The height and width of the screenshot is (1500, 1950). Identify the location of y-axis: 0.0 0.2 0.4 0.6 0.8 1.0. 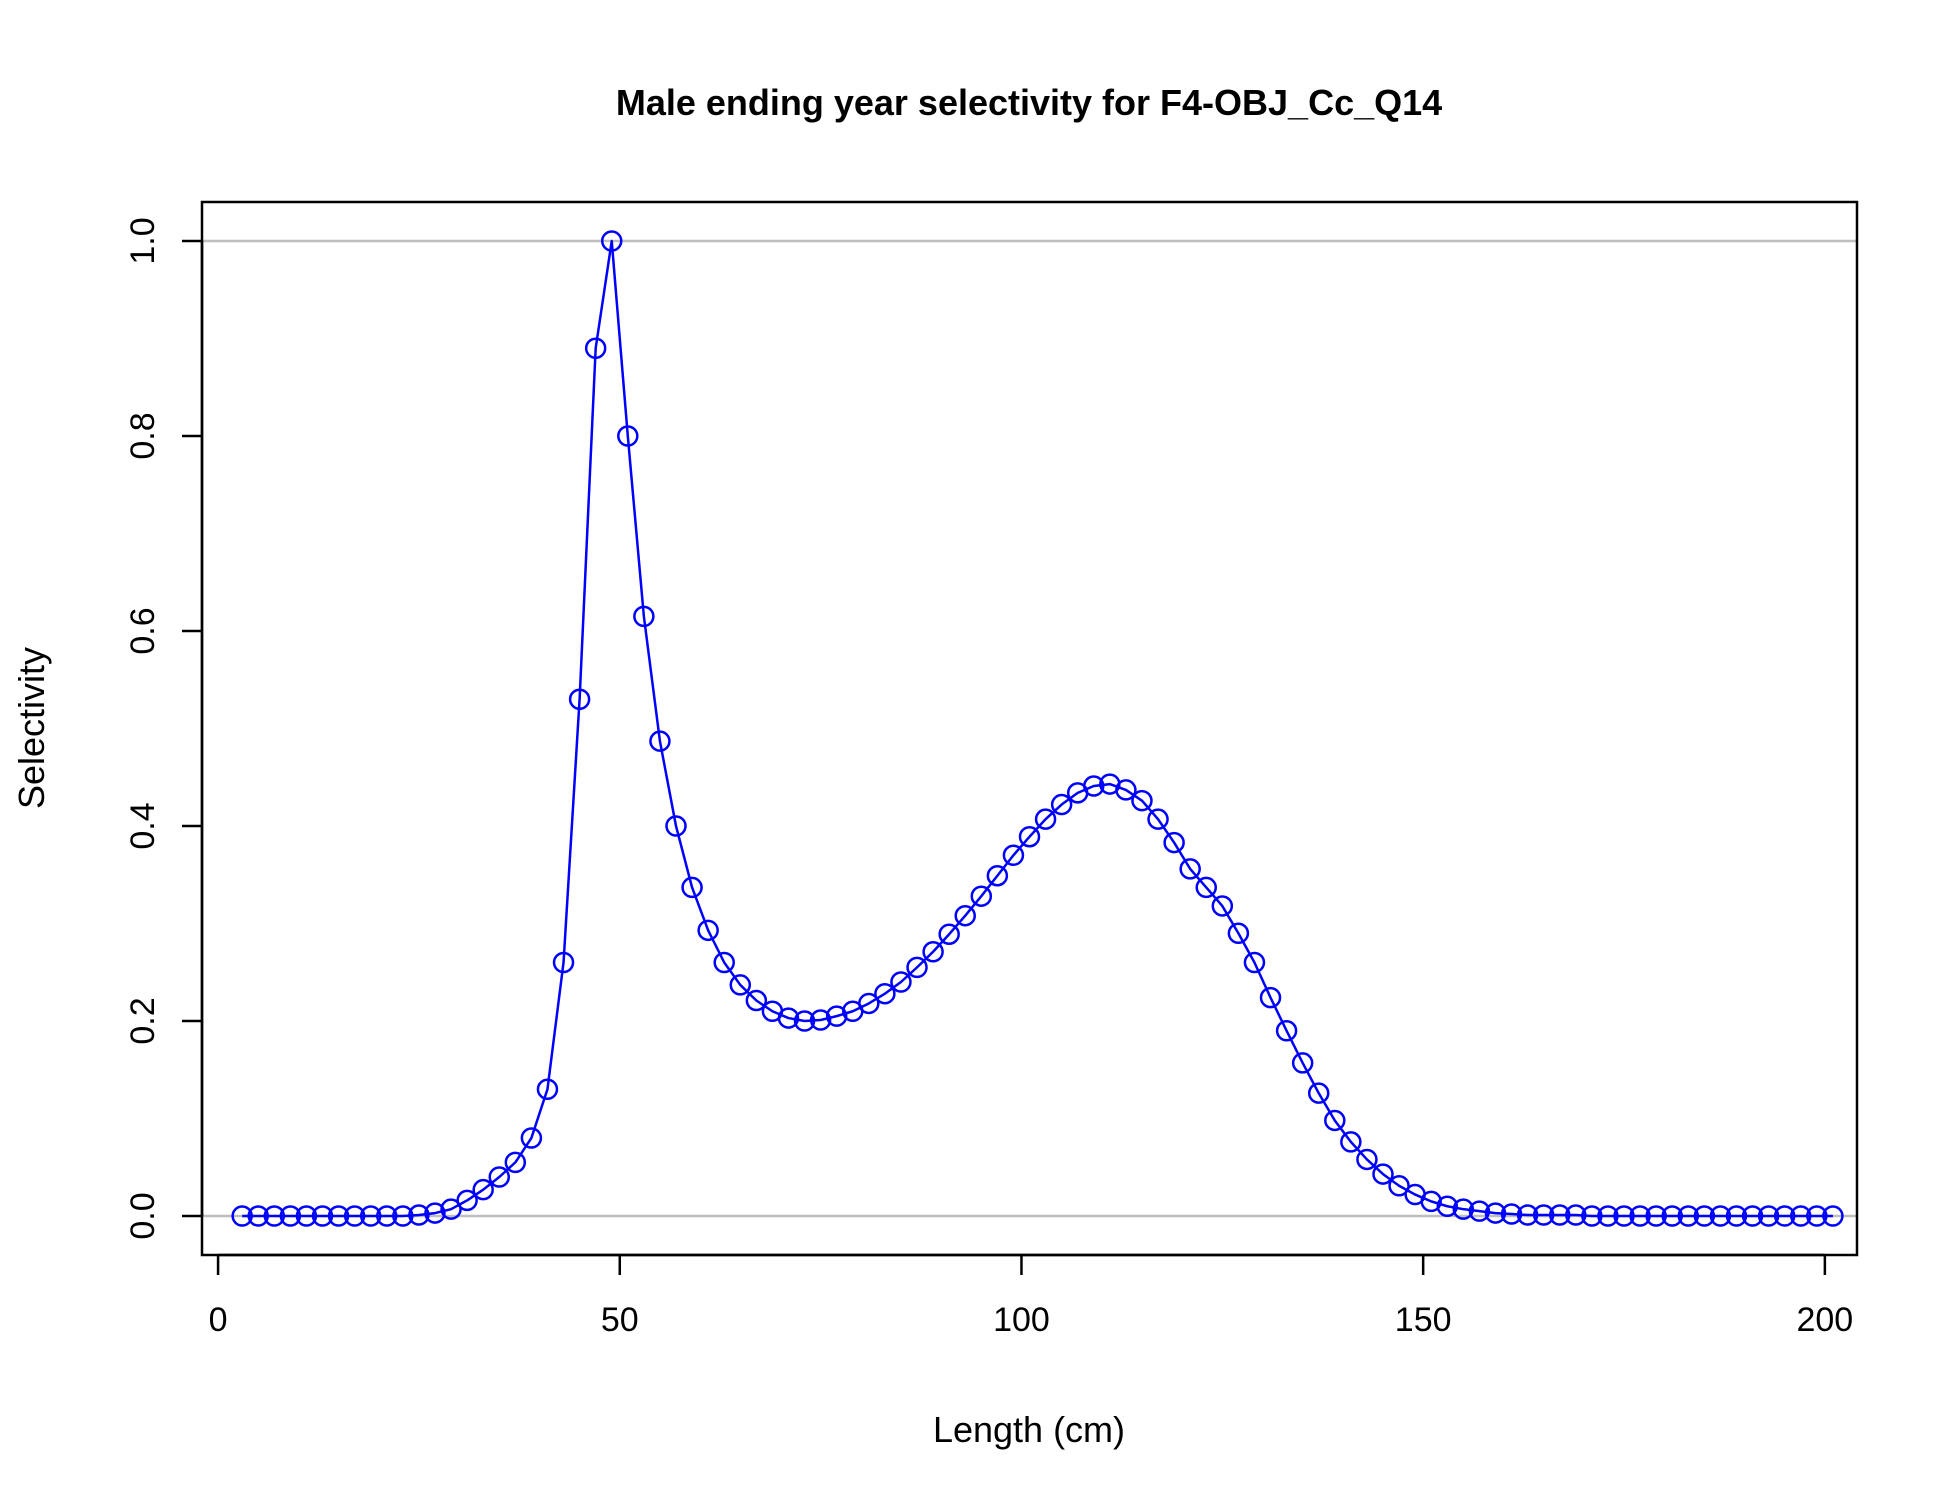
(164, 728).